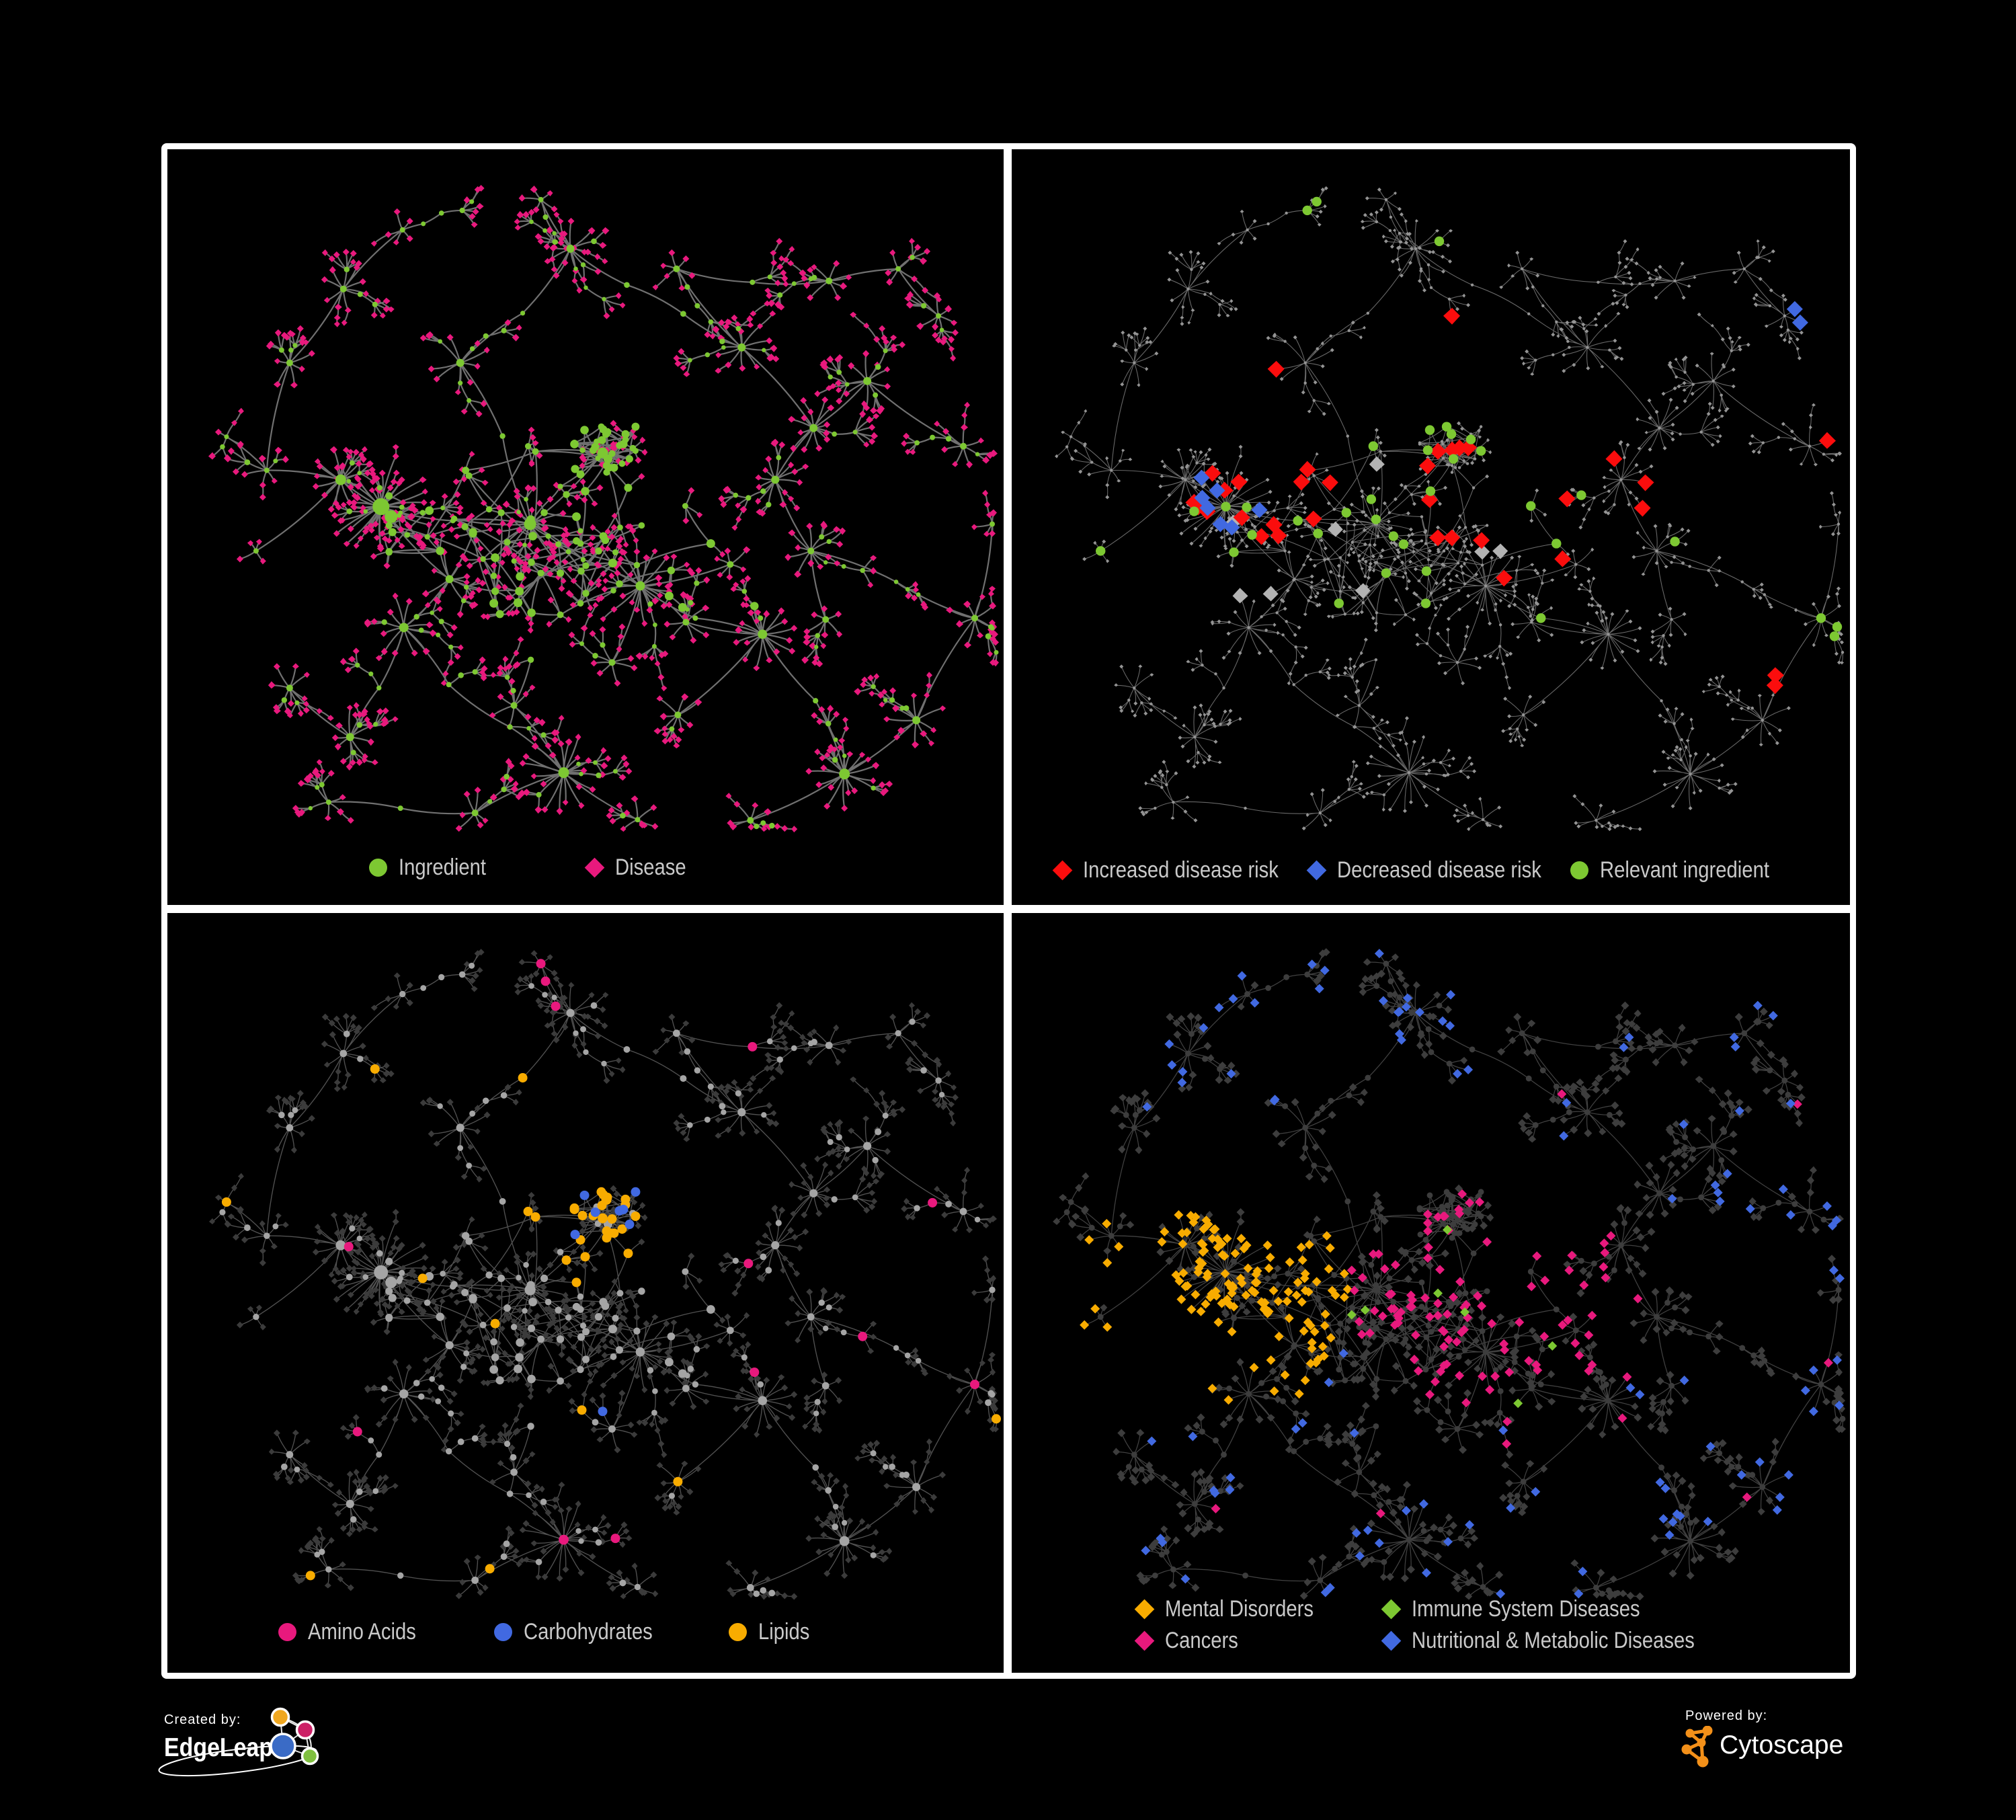 Image resolution: width=2016 pixels, height=1820 pixels. Describe the element at coordinates (202, 1719) in the screenshot. I see `svg-text: Created by:` at that location.